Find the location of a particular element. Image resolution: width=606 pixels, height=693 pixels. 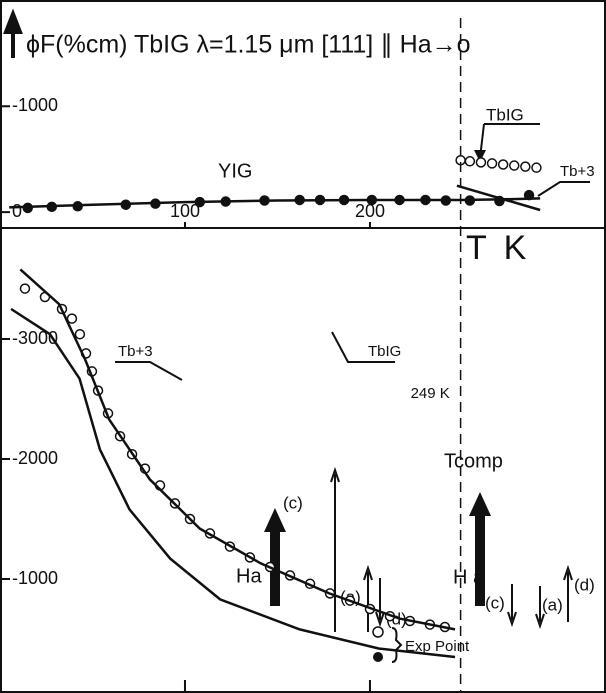

y-tick-label: -2000 is located at coordinates (35, 458).